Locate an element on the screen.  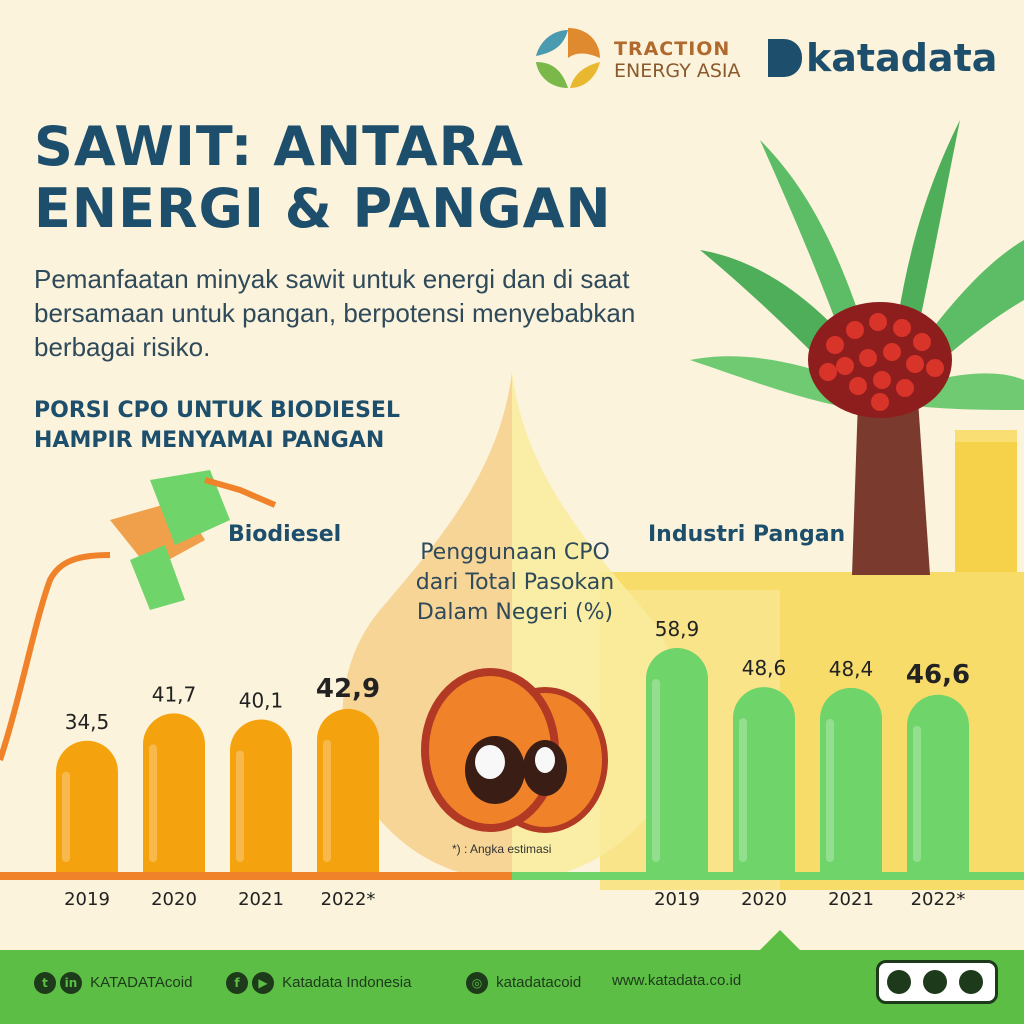
bar-value-label: 48,6 is located at coordinates (764, 668).